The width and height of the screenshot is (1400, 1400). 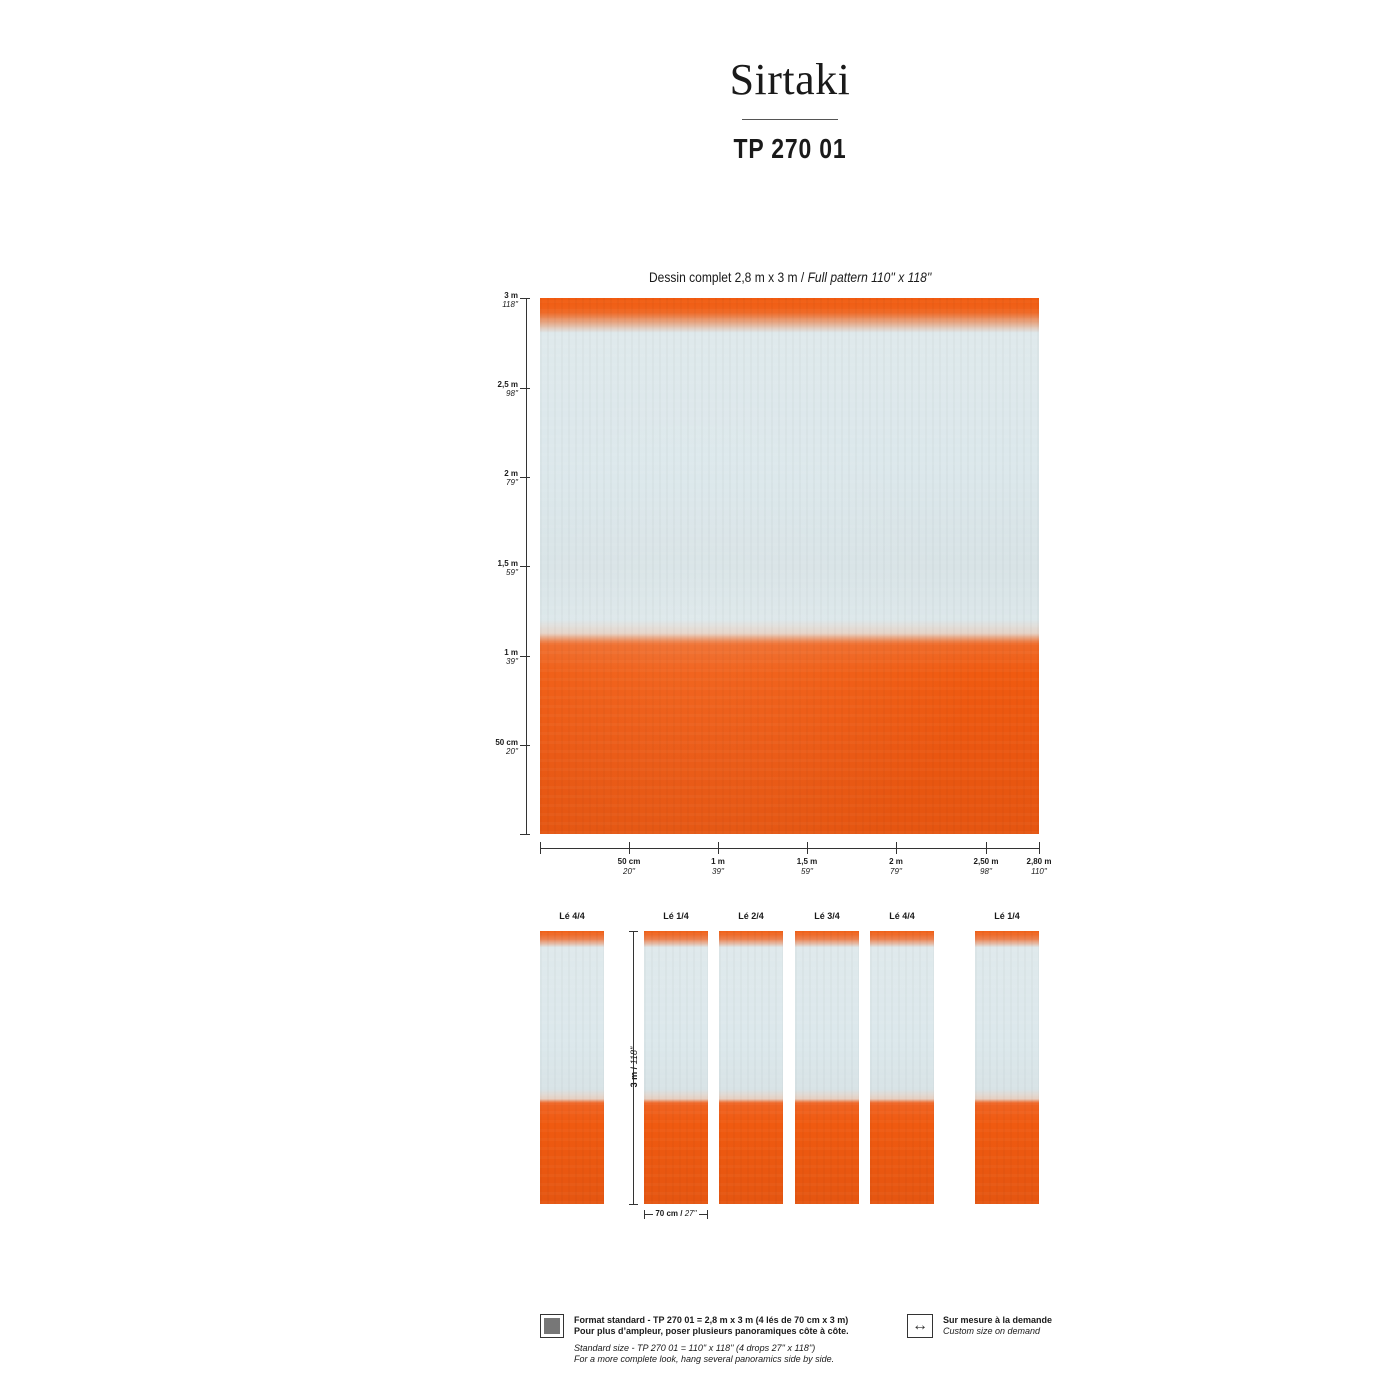 What do you see at coordinates (807, 866) in the screenshot?
I see `horizontal-ruler-label: 1,5 m 59''` at bounding box center [807, 866].